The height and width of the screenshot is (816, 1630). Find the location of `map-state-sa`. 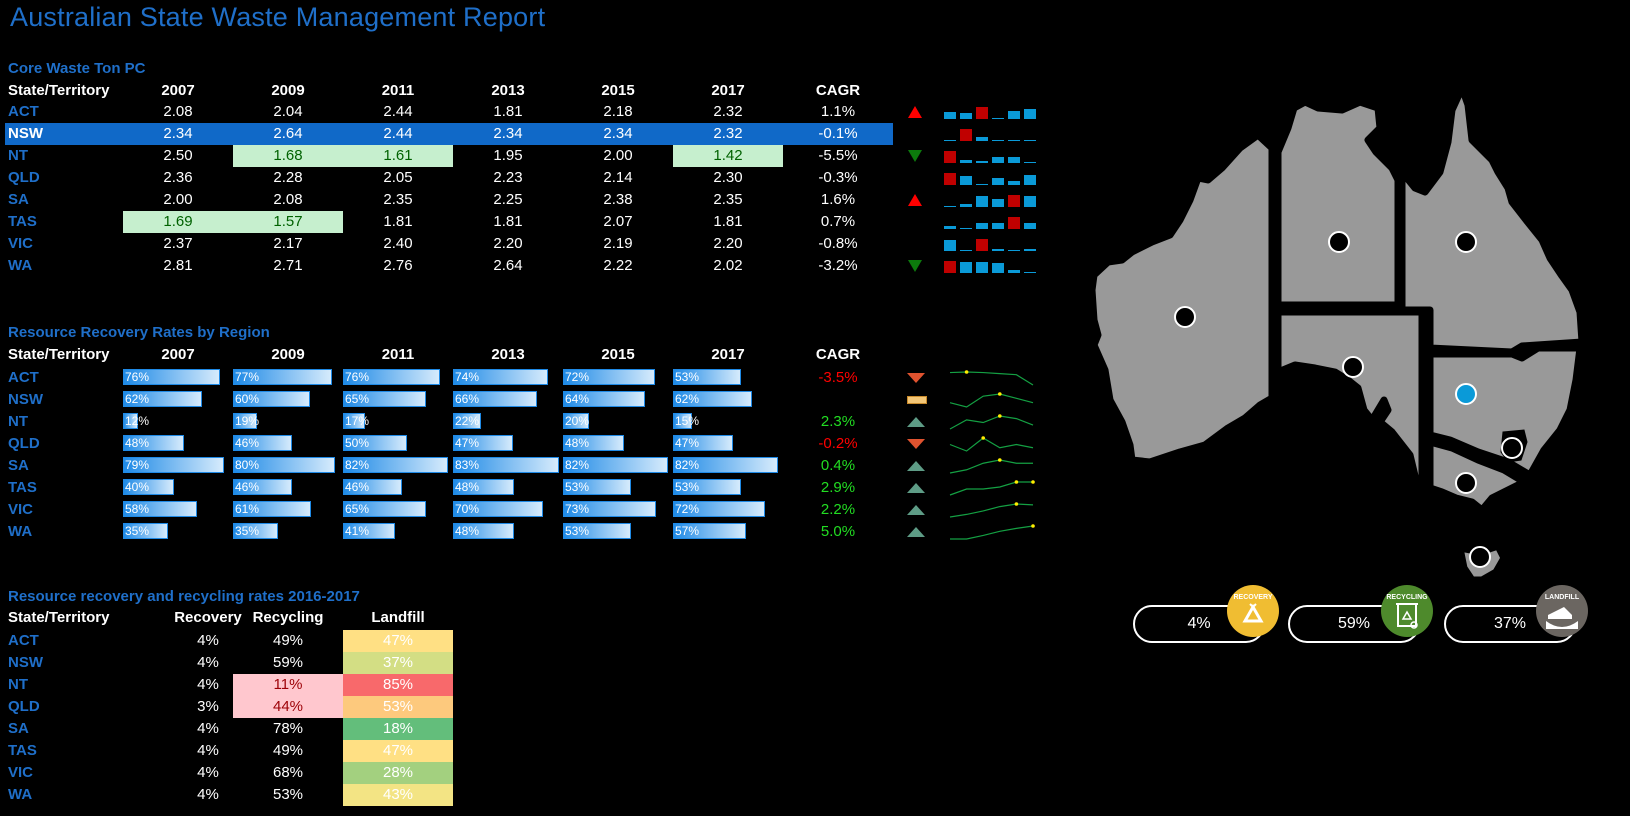

map-state-sa is located at coordinates (1350, 403).